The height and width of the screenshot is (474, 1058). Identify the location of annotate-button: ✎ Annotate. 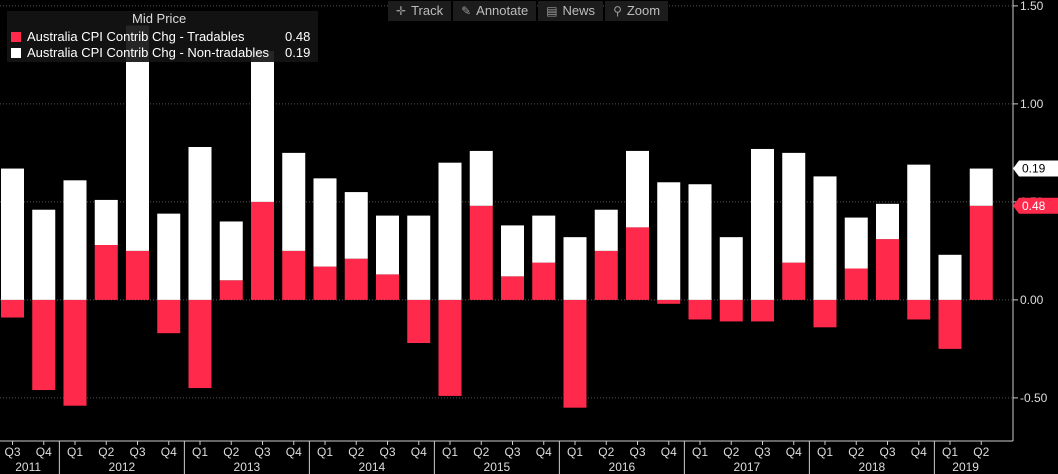
(495, 11).